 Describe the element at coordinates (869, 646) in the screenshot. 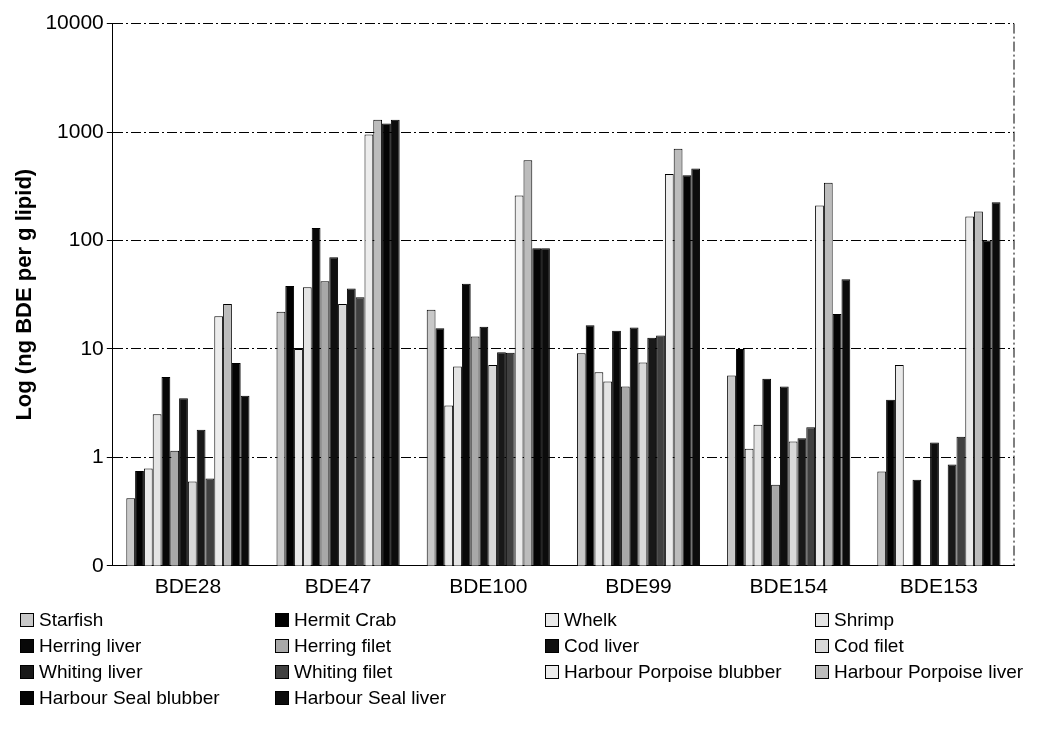

I see `legend-label: Cod filet` at that location.